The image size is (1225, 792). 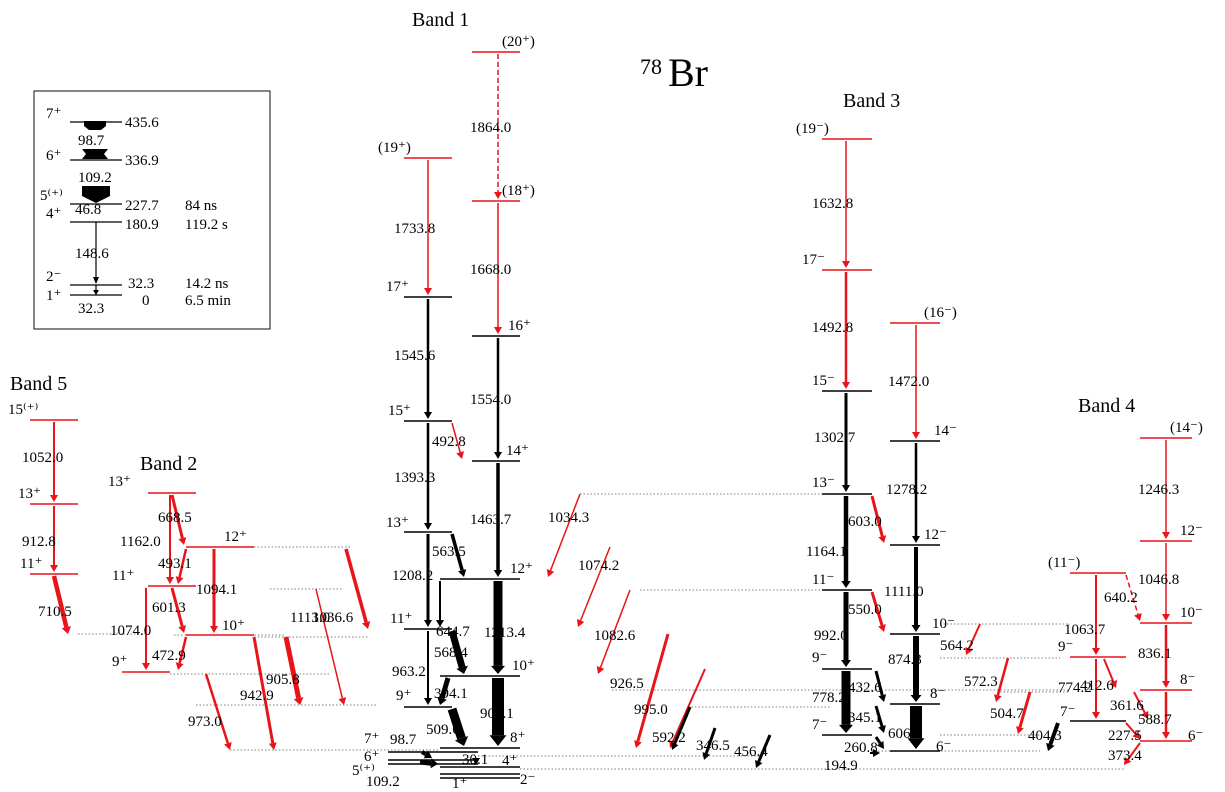 I want to click on gamma-energy-label: 1208.2, so click(x=412, y=576).